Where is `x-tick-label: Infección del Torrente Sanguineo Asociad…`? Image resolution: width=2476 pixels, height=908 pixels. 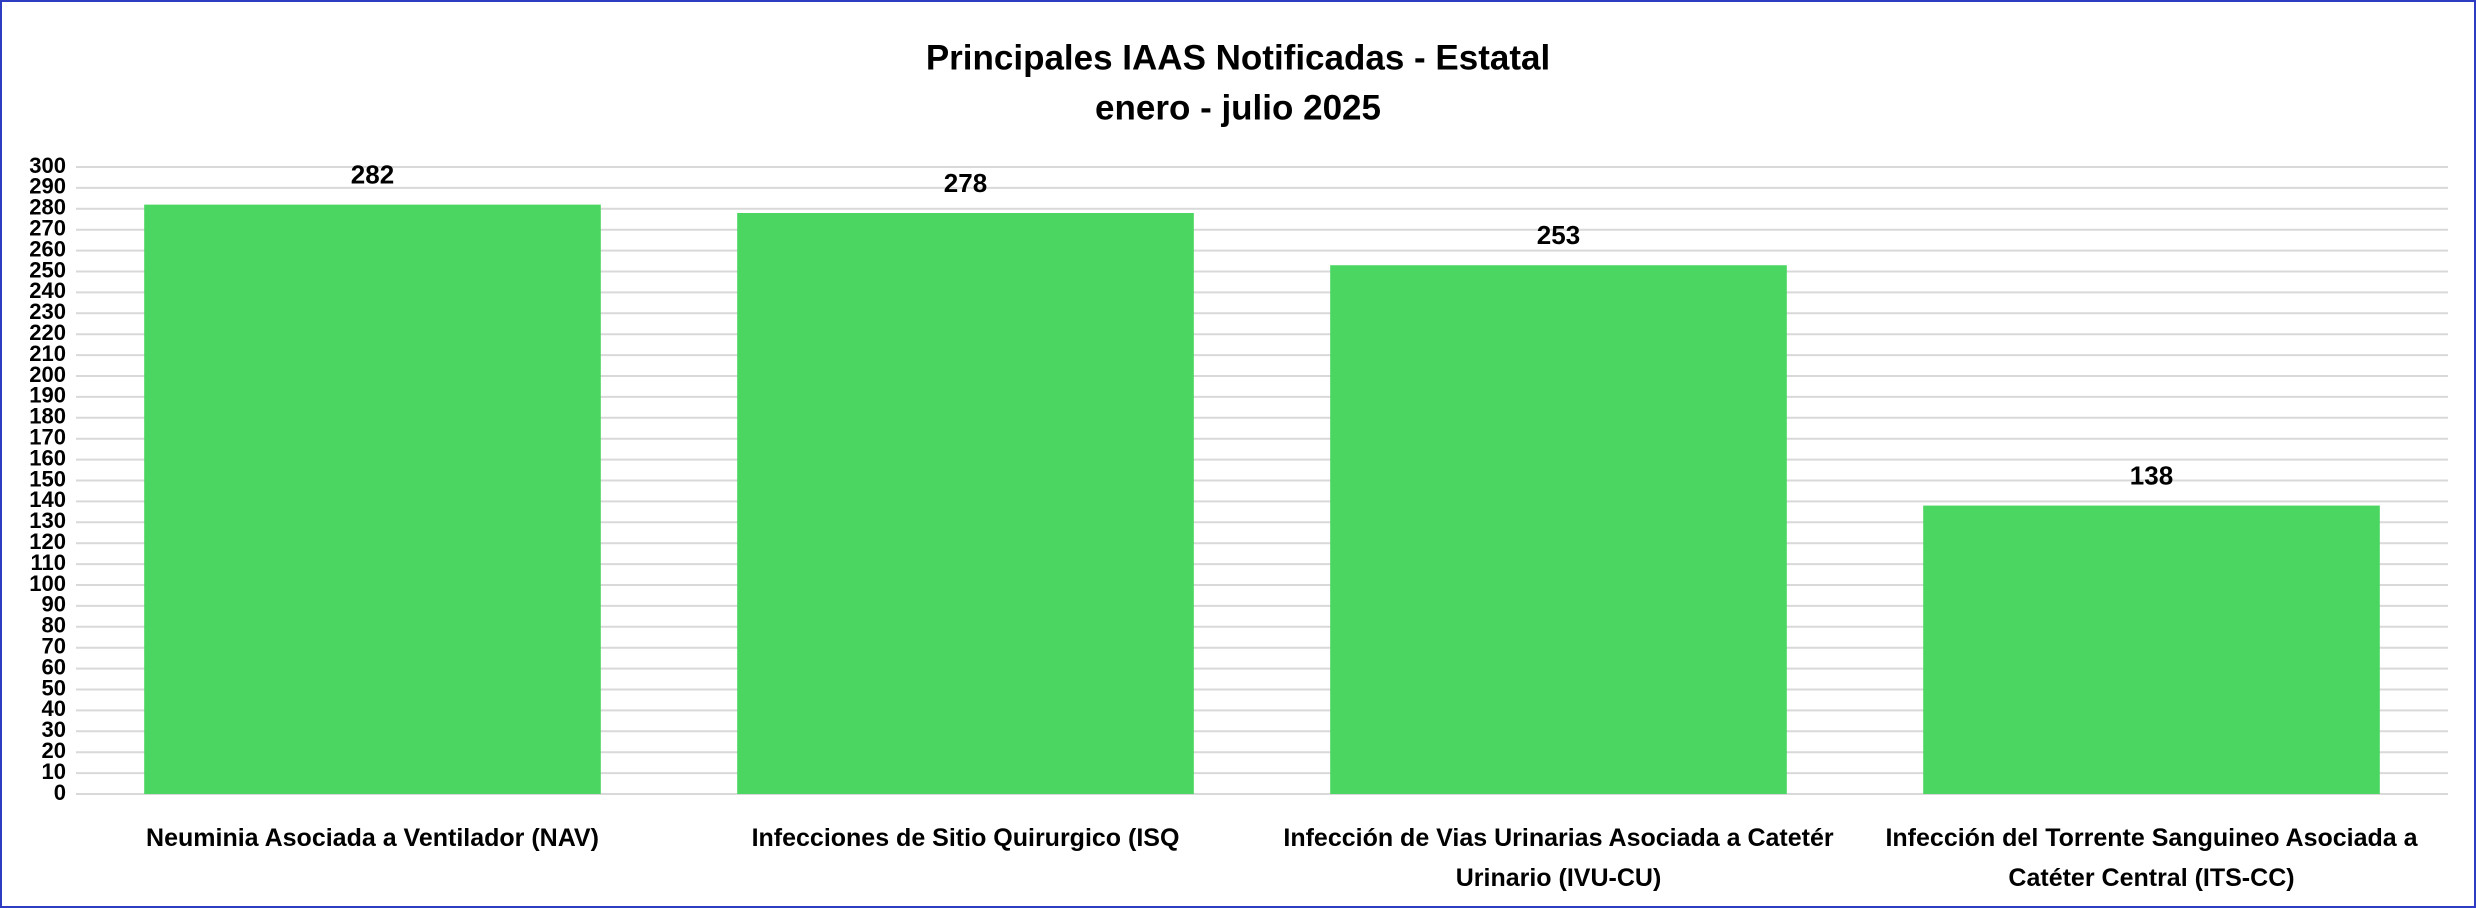
x-tick-label: Infección del Torrente Sanguineo Asociad… is located at coordinates (2151, 858).